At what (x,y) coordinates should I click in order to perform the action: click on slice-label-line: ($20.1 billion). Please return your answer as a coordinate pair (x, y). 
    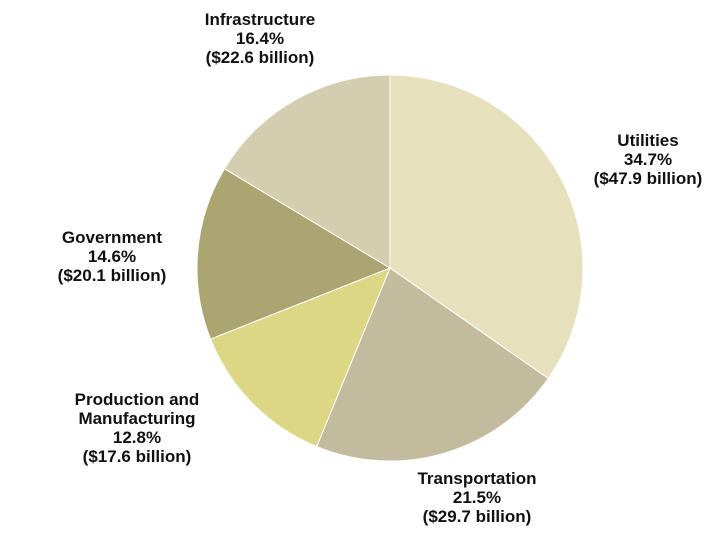
    Looking at the image, I should click on (112, 275).